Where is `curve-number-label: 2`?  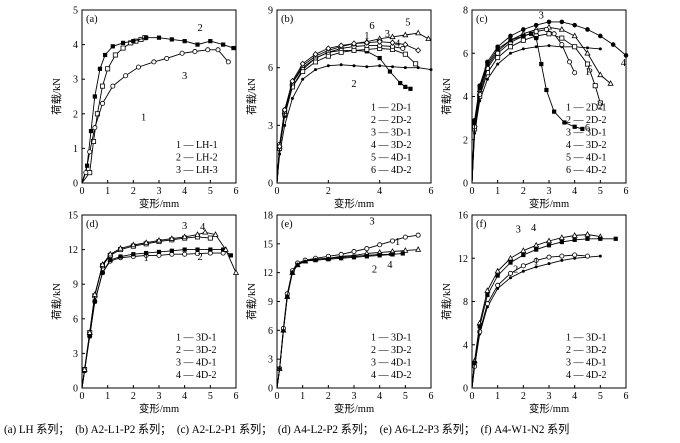 curve-number-label: 2 is located at coordinates (199, 257).